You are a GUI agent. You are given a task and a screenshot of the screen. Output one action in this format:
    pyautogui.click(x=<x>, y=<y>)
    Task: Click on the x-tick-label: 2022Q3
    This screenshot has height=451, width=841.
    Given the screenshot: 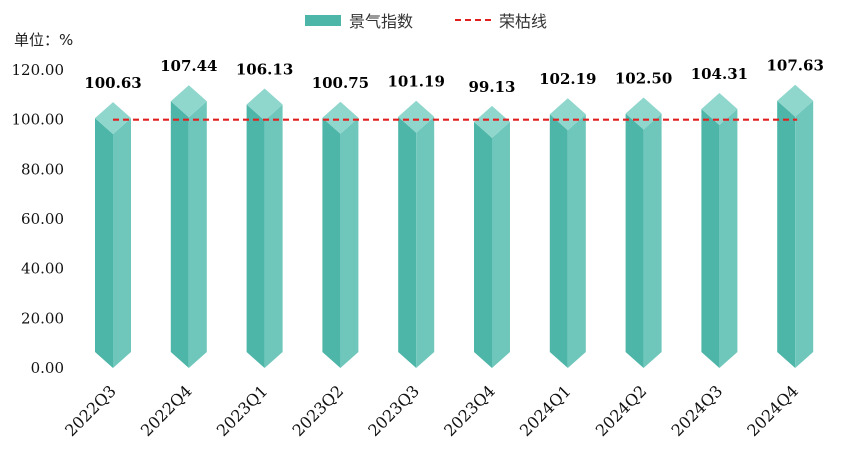 What is the action you would take?
    pyautogui.click(x=90, y=410)
    